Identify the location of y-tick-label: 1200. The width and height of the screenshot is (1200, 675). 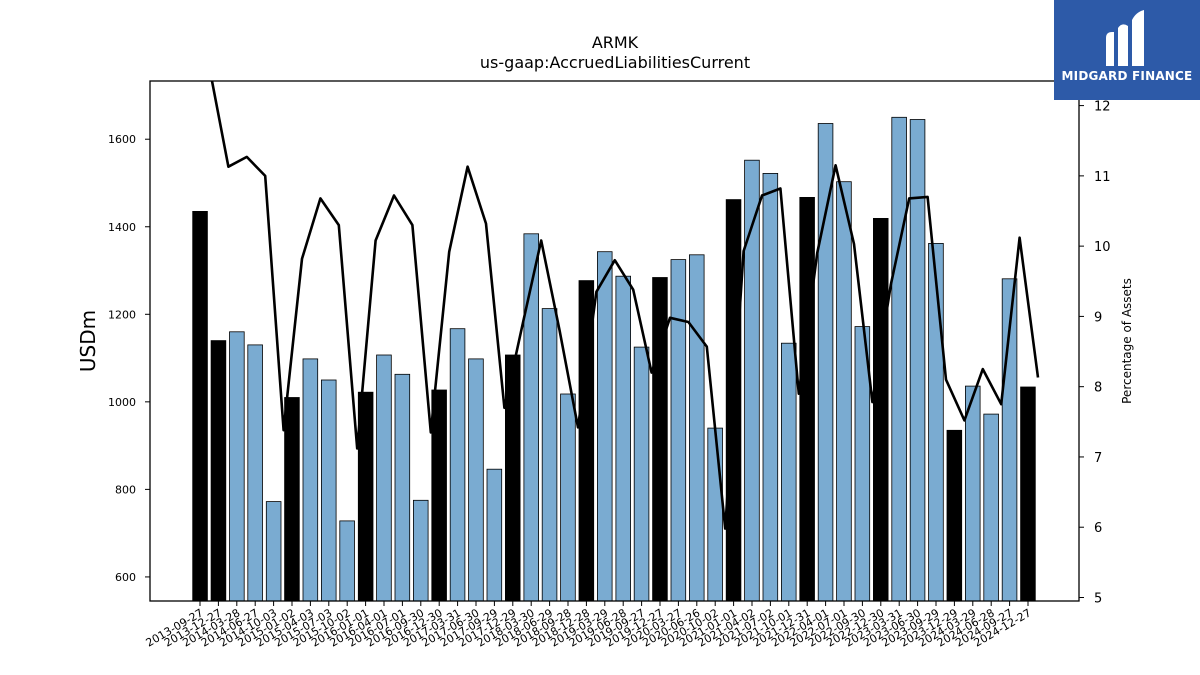
(122, 314).